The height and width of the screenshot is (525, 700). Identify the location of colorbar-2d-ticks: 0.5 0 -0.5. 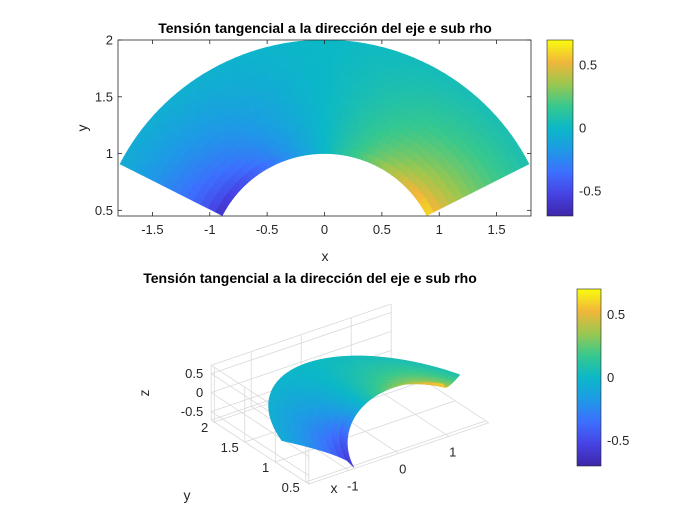
(590, 128).